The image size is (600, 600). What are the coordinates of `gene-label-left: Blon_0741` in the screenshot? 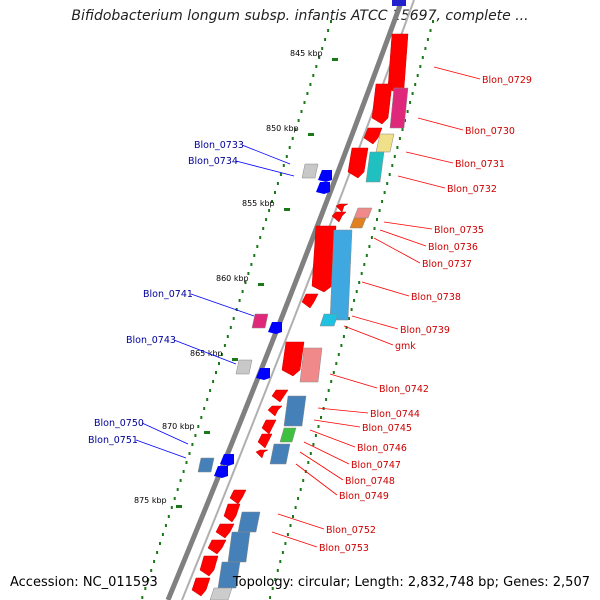 It's located at (168, 294).